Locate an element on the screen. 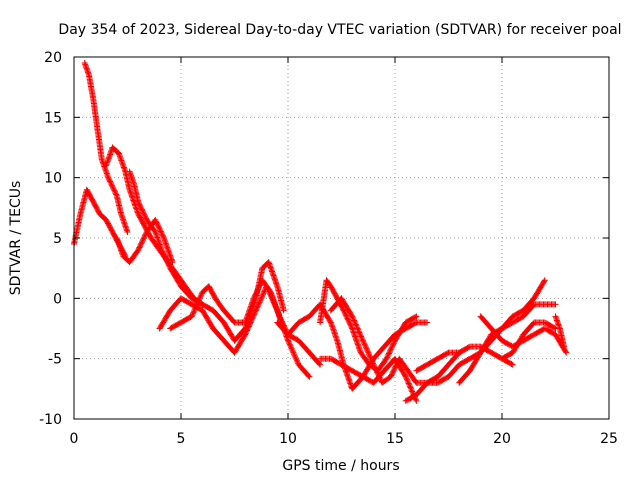  y-tick-label: 5 is located at coordinates (57, 239).